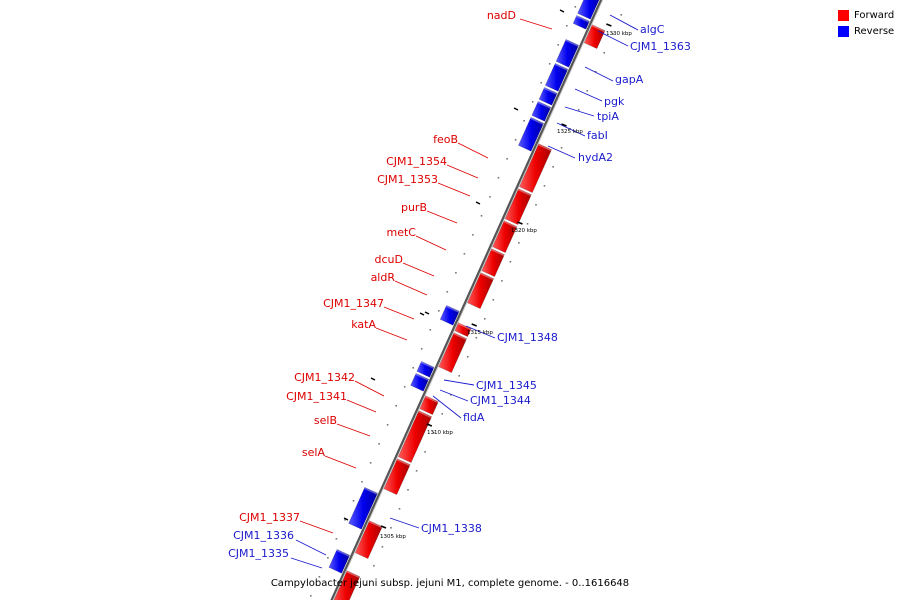  I want to click on scale-tick-label: 1310 kbp, so click(440, 433).